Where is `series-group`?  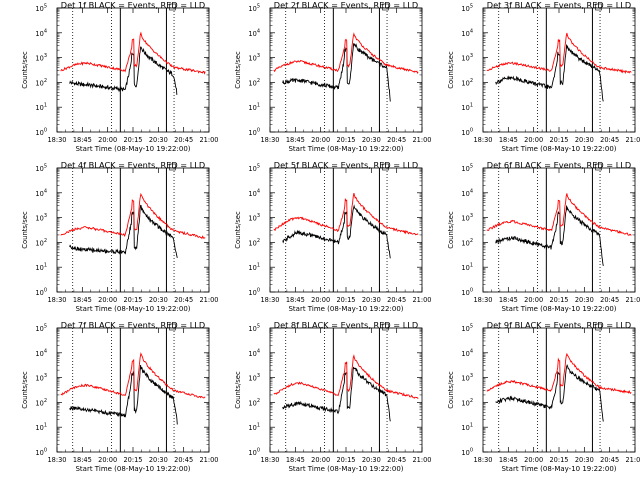 series-group is located at coordinates (559, 387).